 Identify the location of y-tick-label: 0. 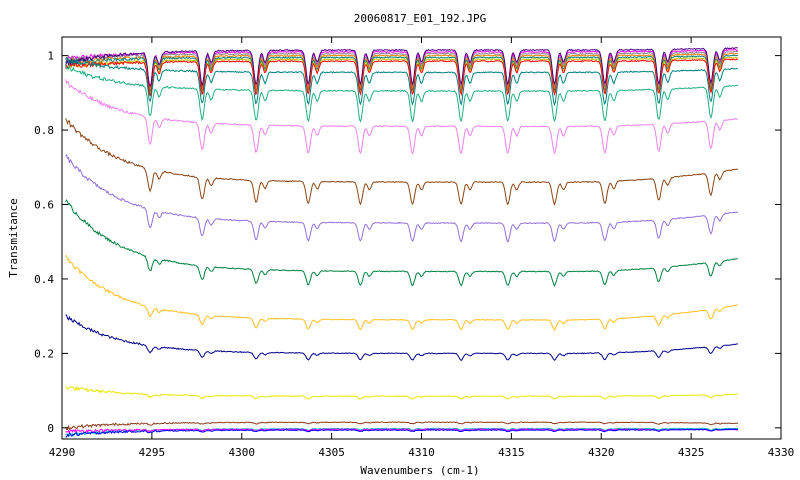
(50, 428).